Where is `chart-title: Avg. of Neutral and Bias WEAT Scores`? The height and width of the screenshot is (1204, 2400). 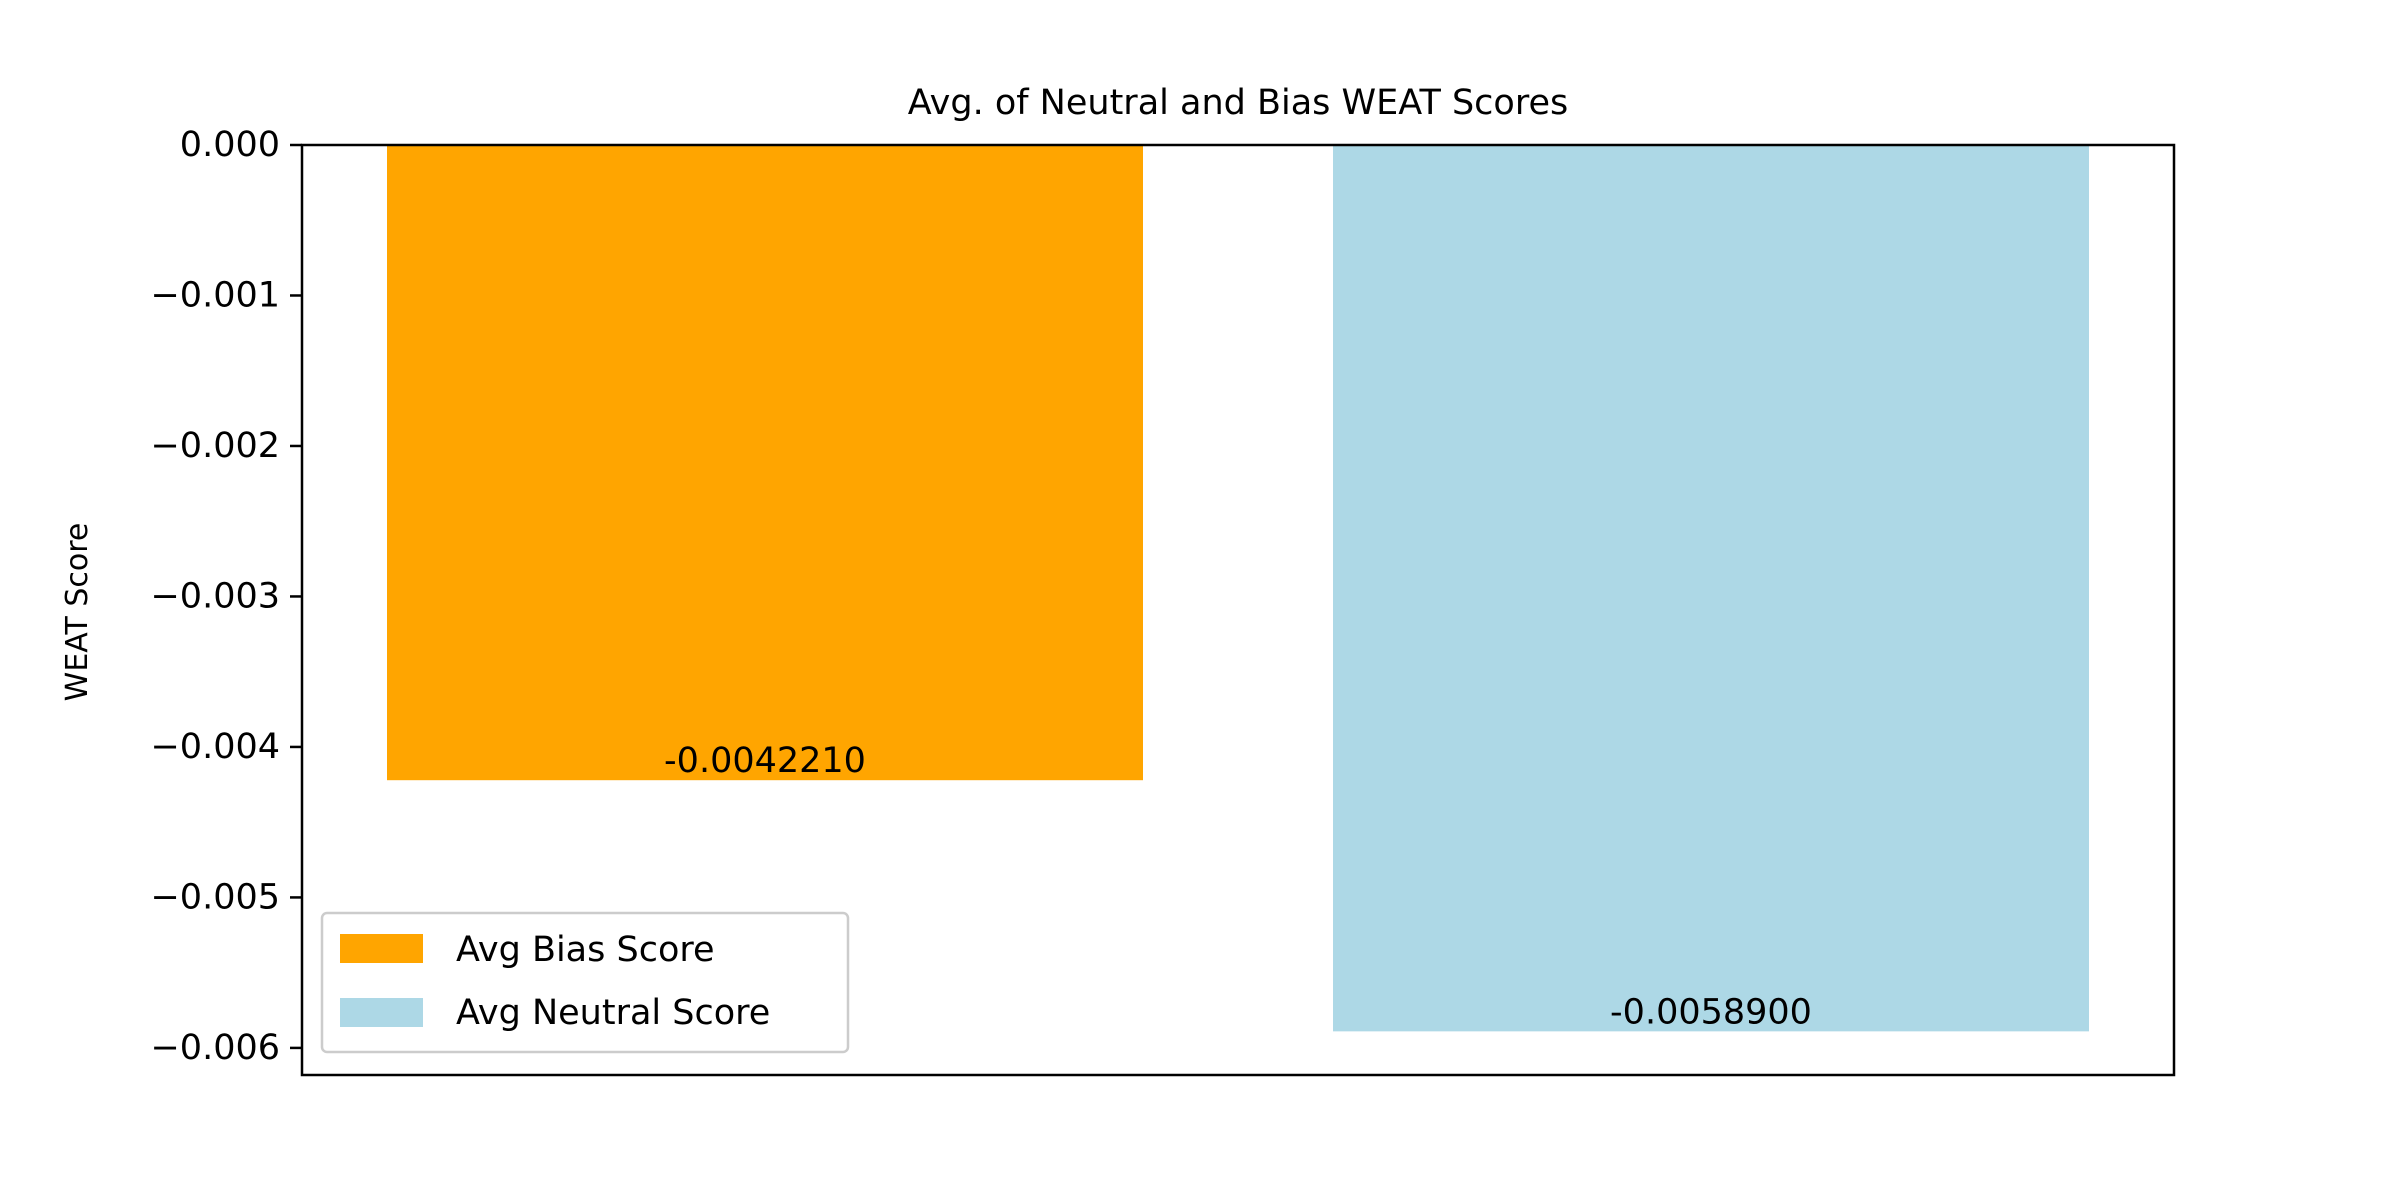
chart-title: Avg. of Neutral and Bias WEAT Scores is located at coordinates (1238, 103).